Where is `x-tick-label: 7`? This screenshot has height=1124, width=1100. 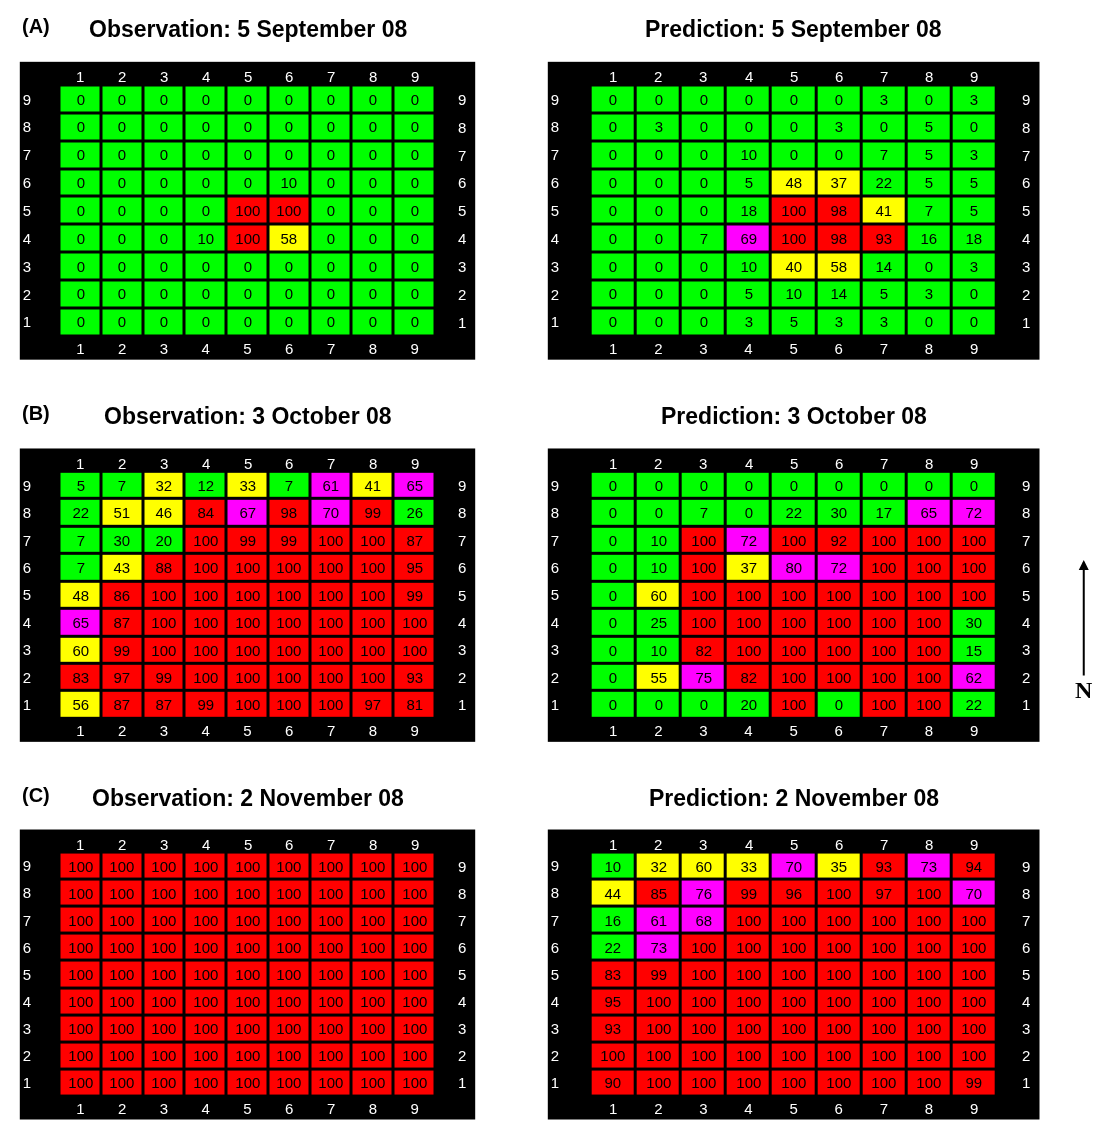
x-tick-label: 7 is located at coordinates (884, 76).